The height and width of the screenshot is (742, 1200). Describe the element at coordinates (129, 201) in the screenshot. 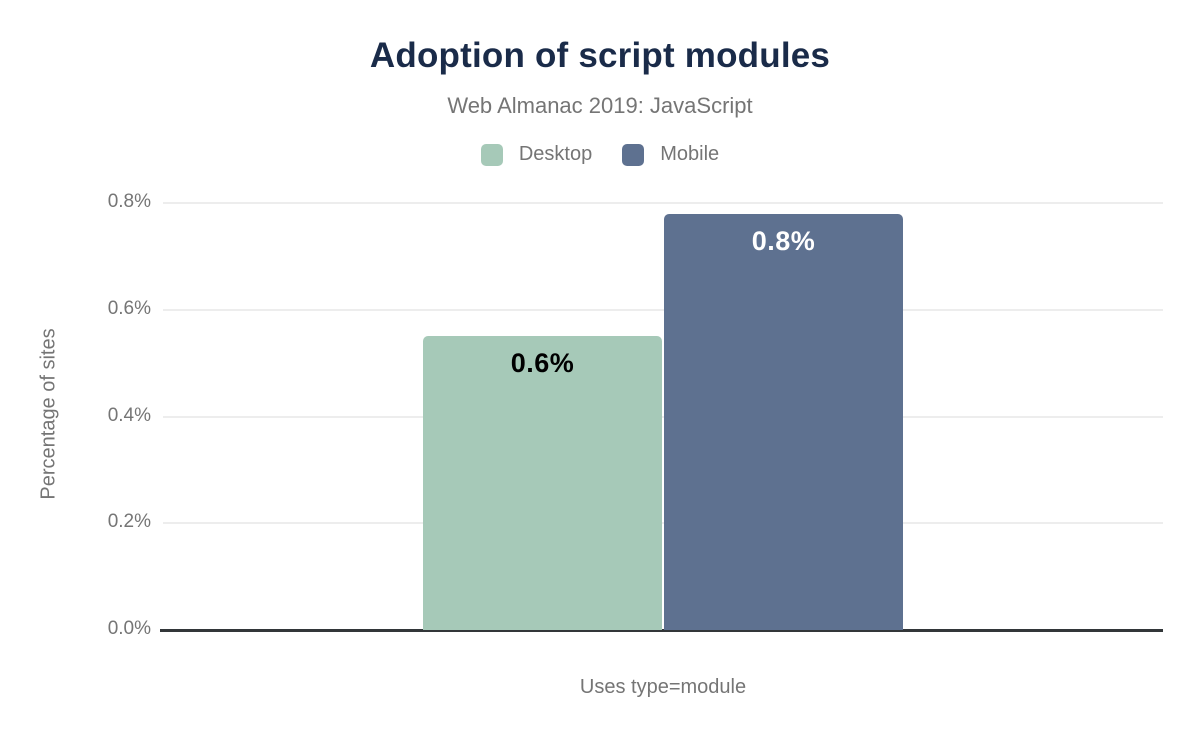

I see `y-tick-label: 0.8%` at that location.